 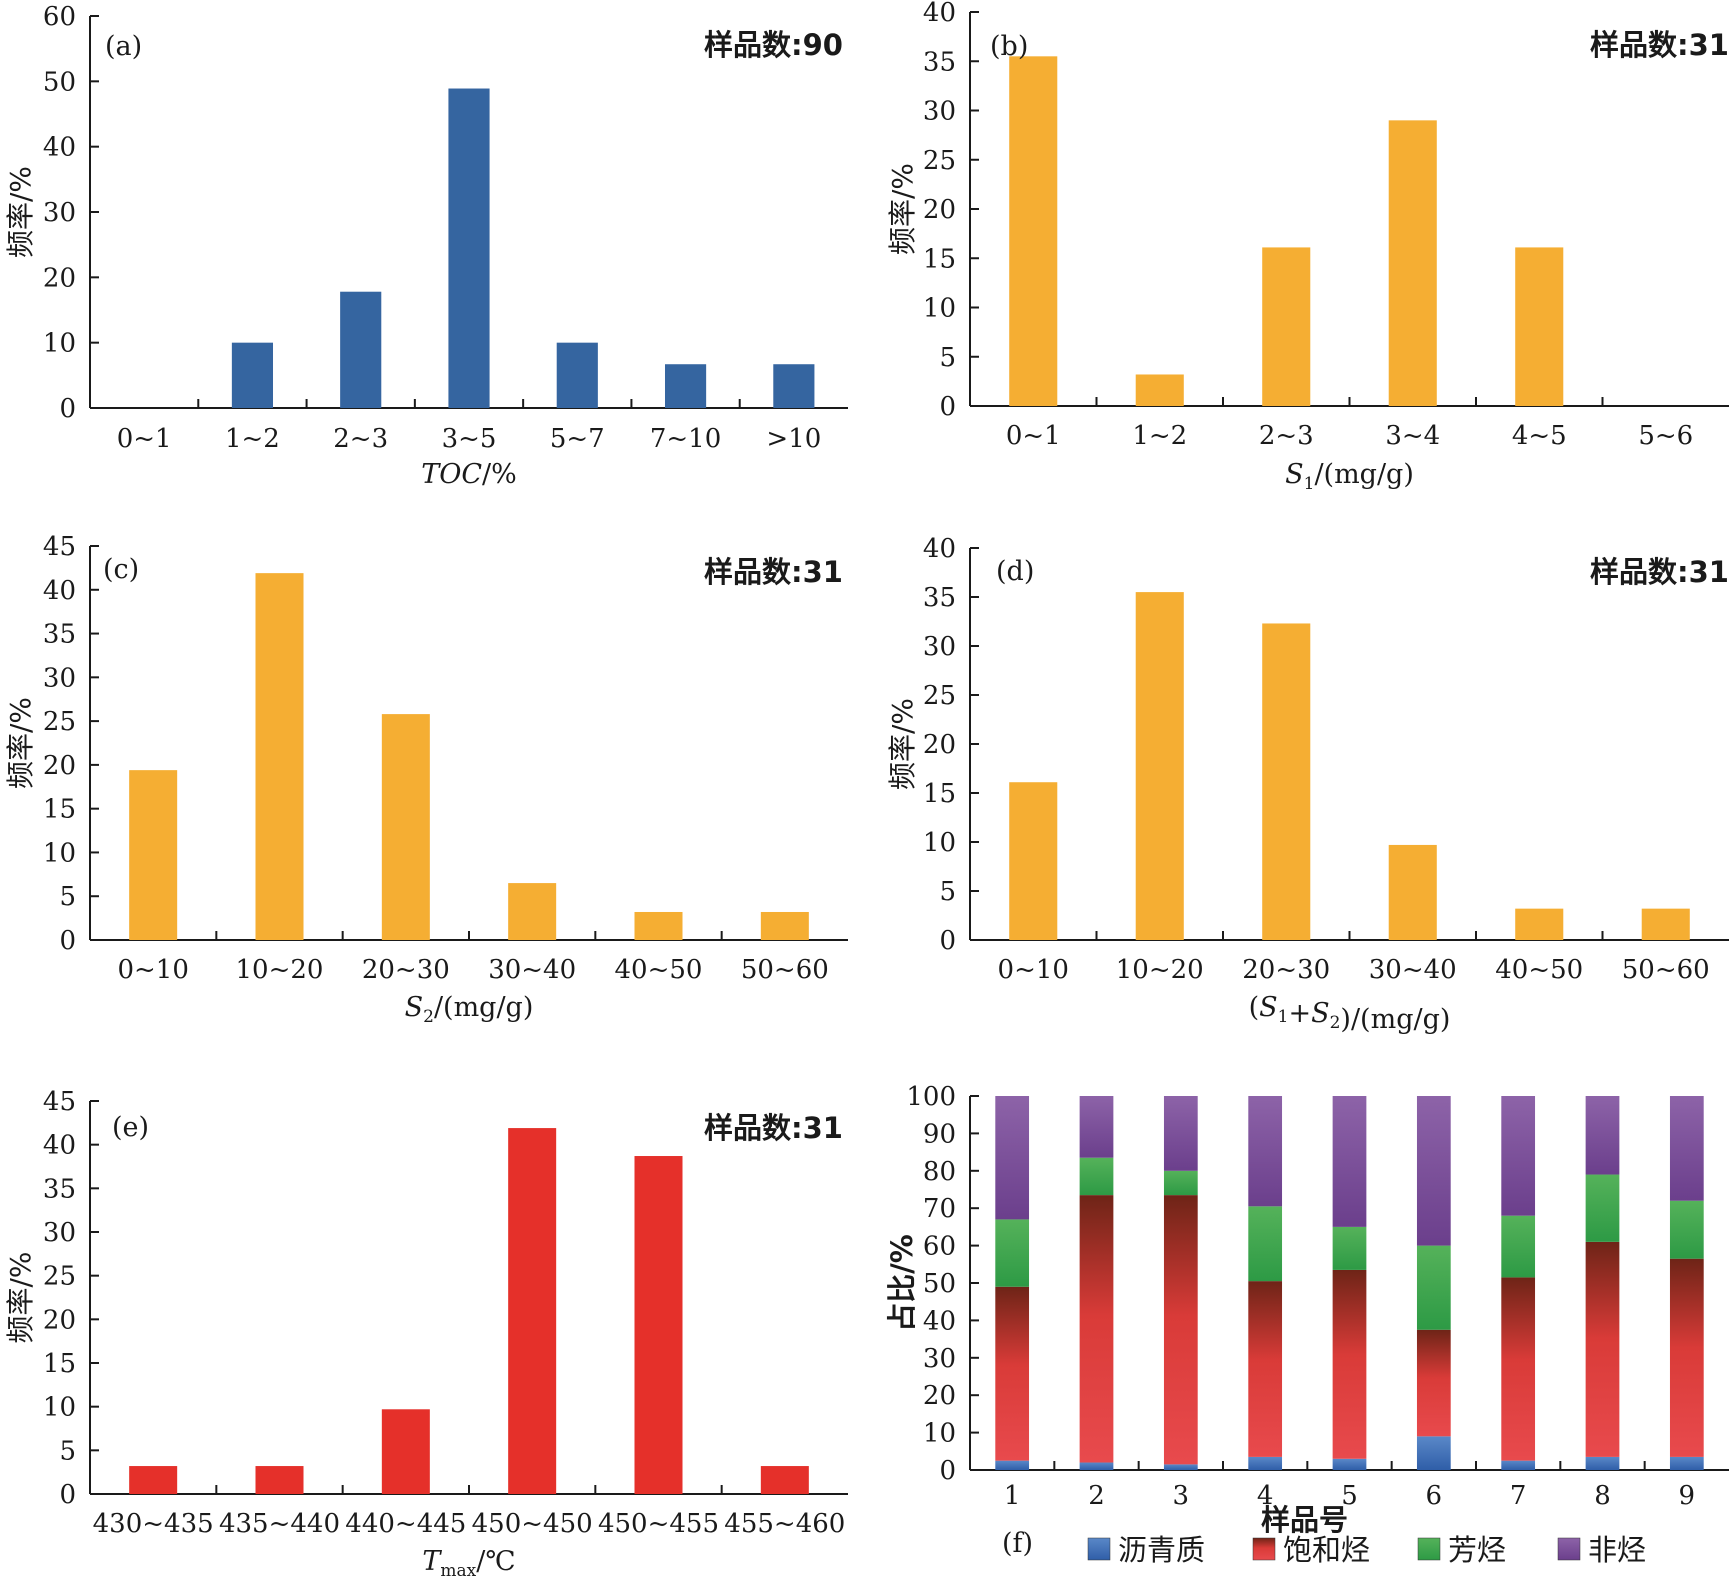 I want to click on bar-7~10, so click(x=685, y=386).